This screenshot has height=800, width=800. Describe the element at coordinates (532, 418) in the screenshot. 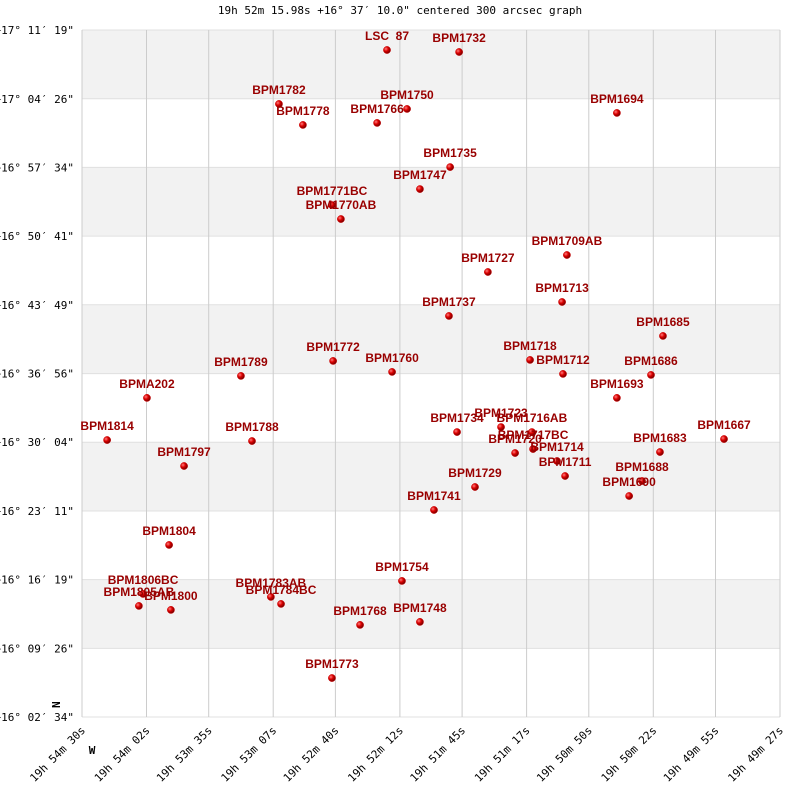

I see `star-label: BPM1716AB` at that location.